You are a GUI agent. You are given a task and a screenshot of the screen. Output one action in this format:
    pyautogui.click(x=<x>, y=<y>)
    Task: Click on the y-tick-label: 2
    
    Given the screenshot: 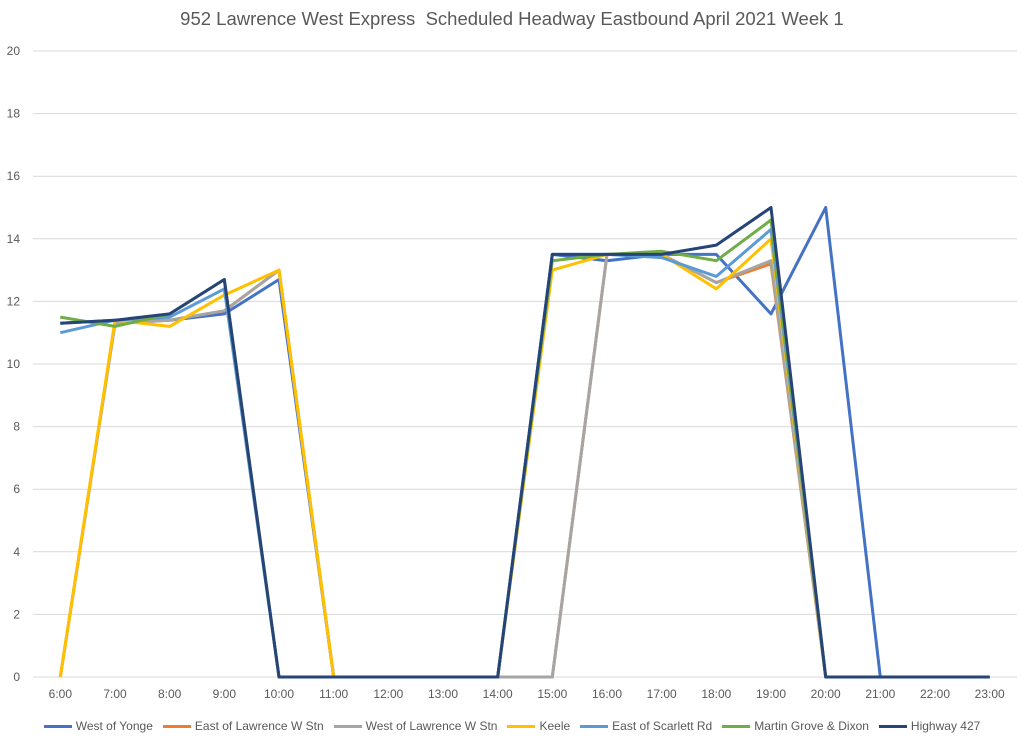 What is the action you would take?
    pyautogui.click(x=16, y=614)
    